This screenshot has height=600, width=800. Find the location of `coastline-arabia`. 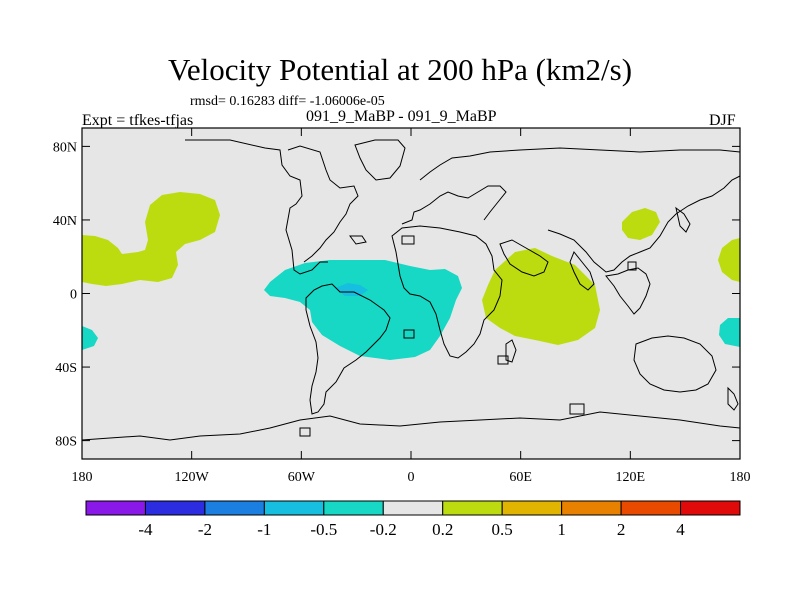

coastline-arabia is located at coordinates (524, 258).